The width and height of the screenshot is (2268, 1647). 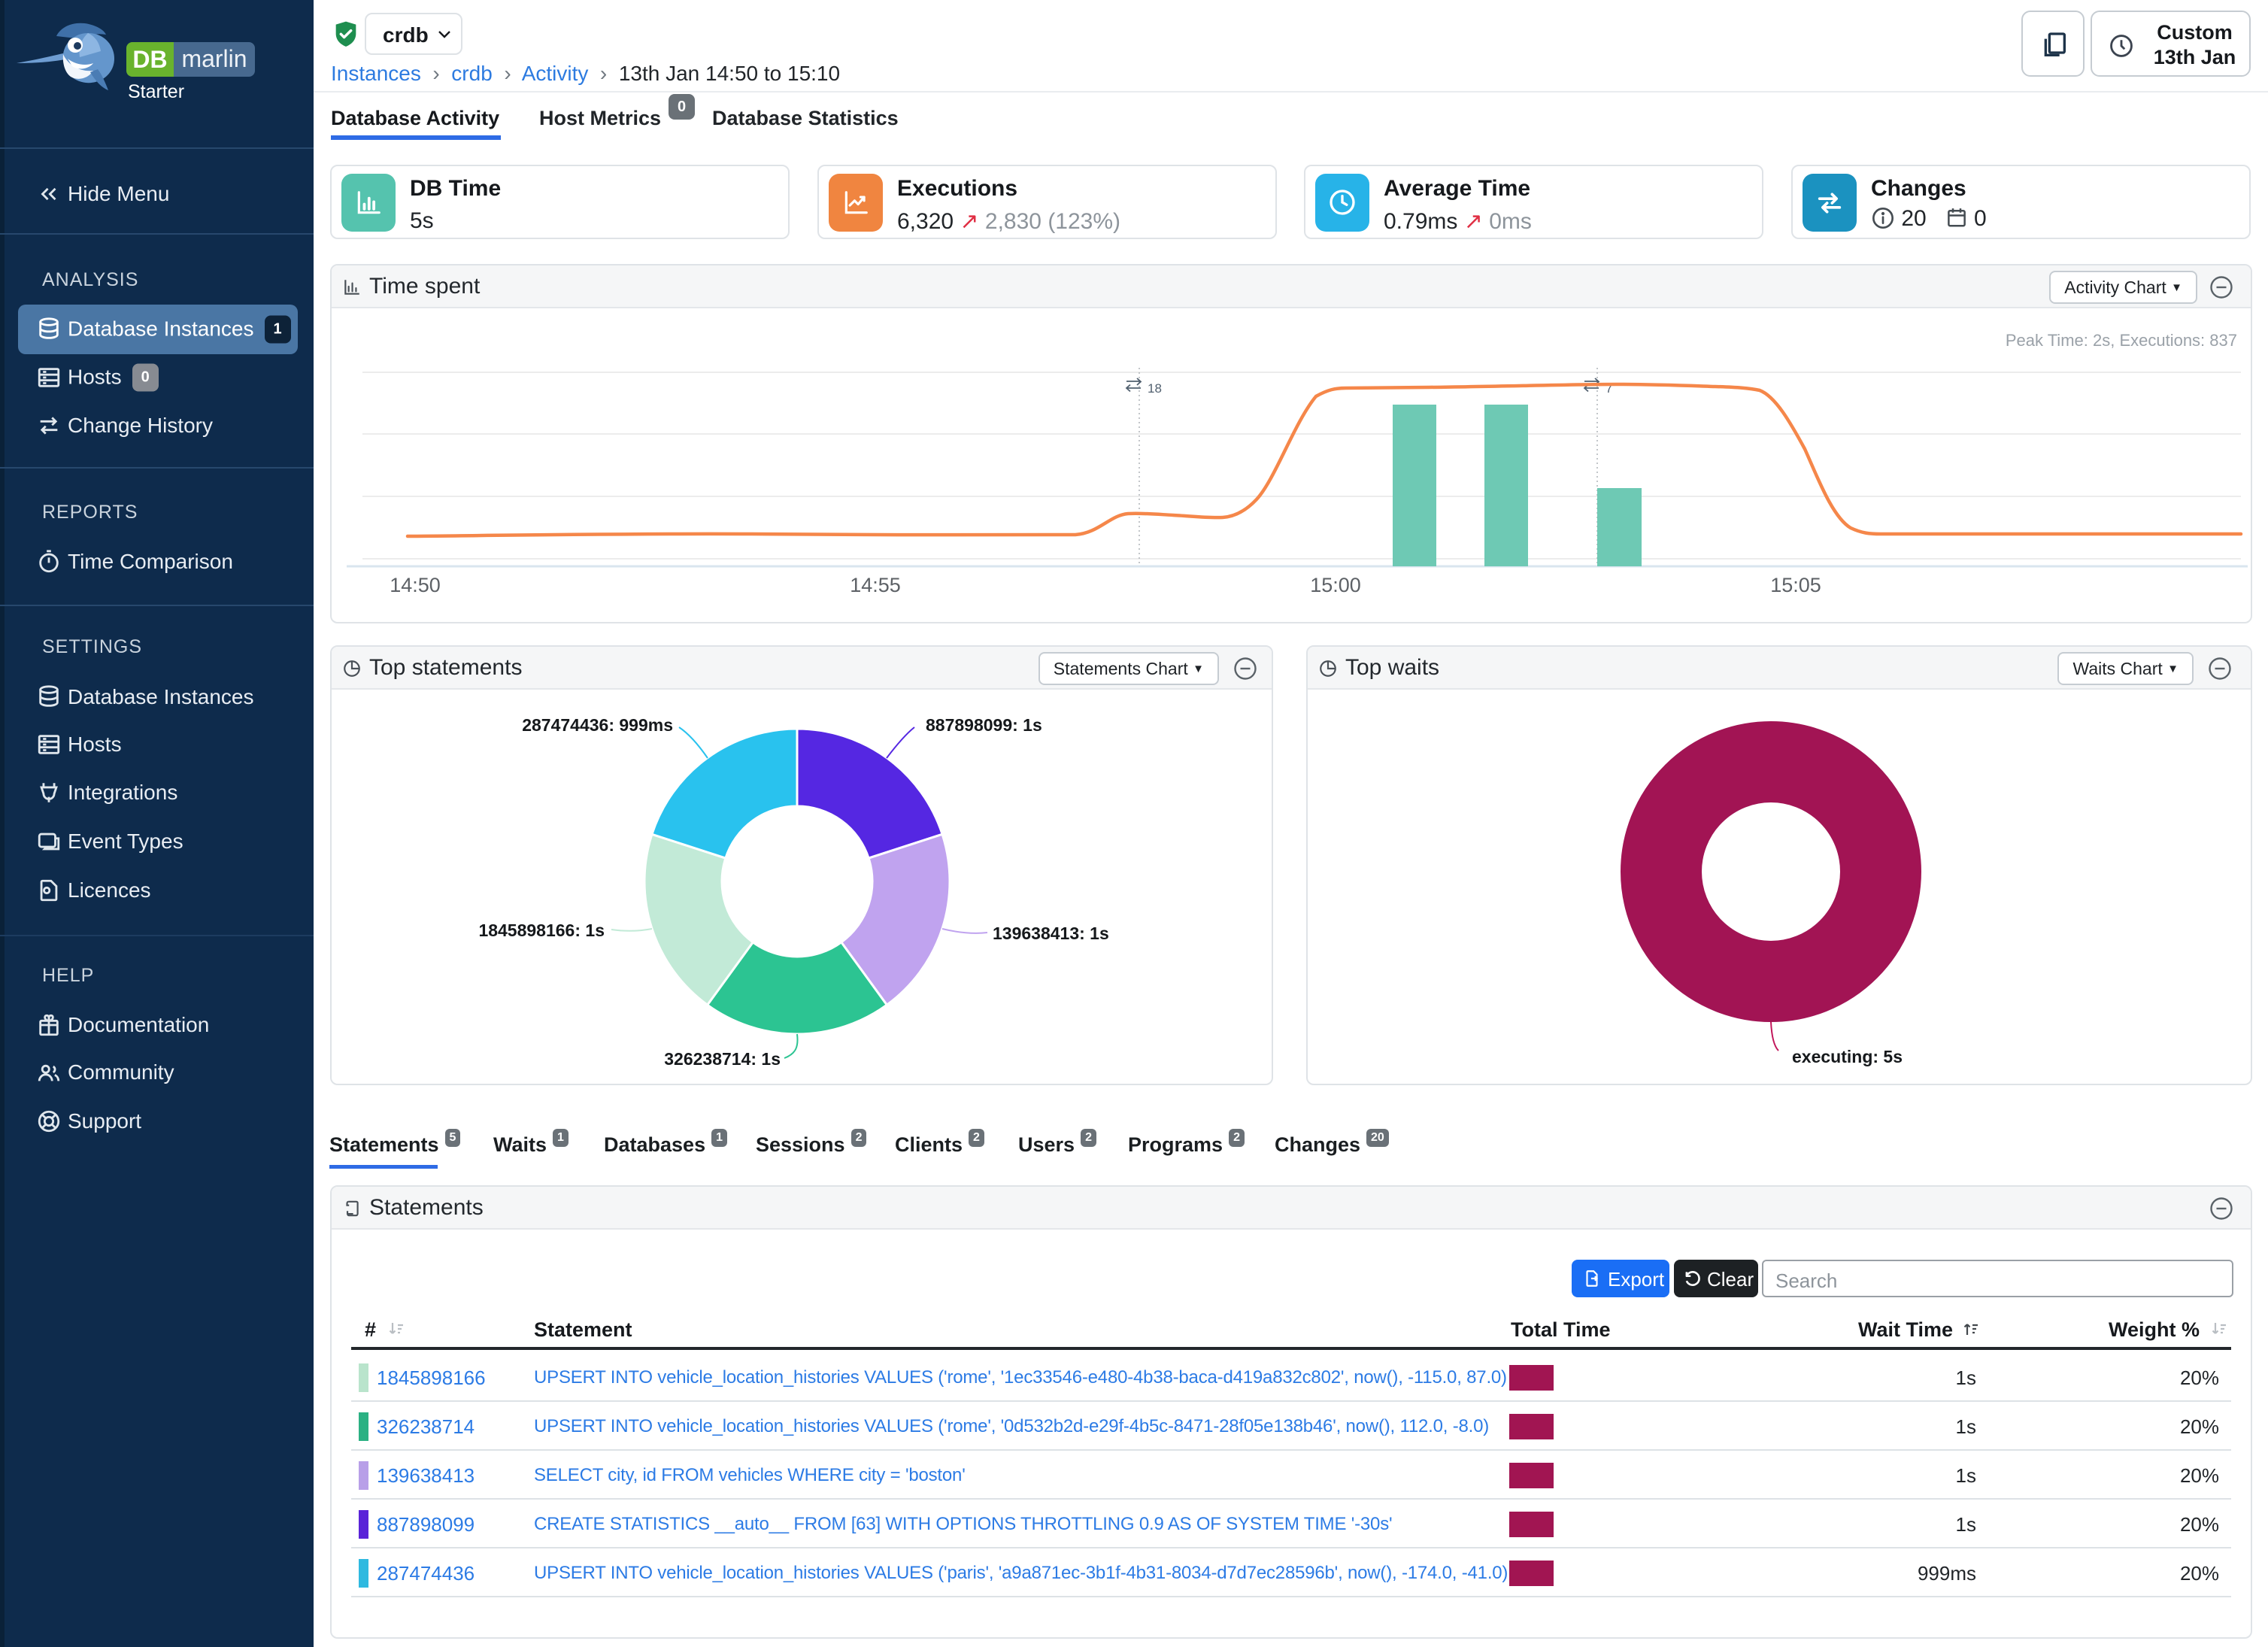 I want to click on svg-text: 14:50, so click(x=416, y=585).